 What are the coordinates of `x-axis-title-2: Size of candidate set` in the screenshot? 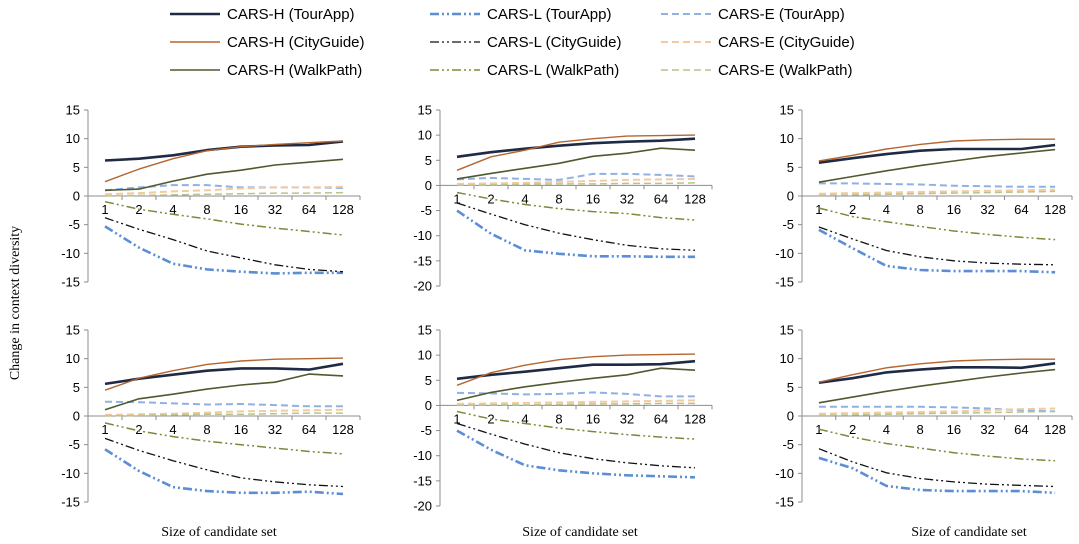 It's located at (580, 532).